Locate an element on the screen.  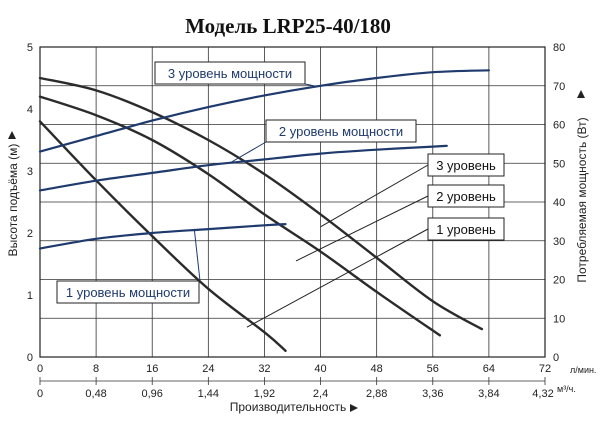
y-tick-label: 1 is located at coordinates (30, 296).